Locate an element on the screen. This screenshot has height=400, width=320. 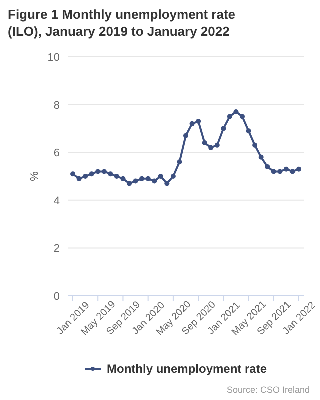
y-tick-label: 2 is located at coordinates (57, 249).